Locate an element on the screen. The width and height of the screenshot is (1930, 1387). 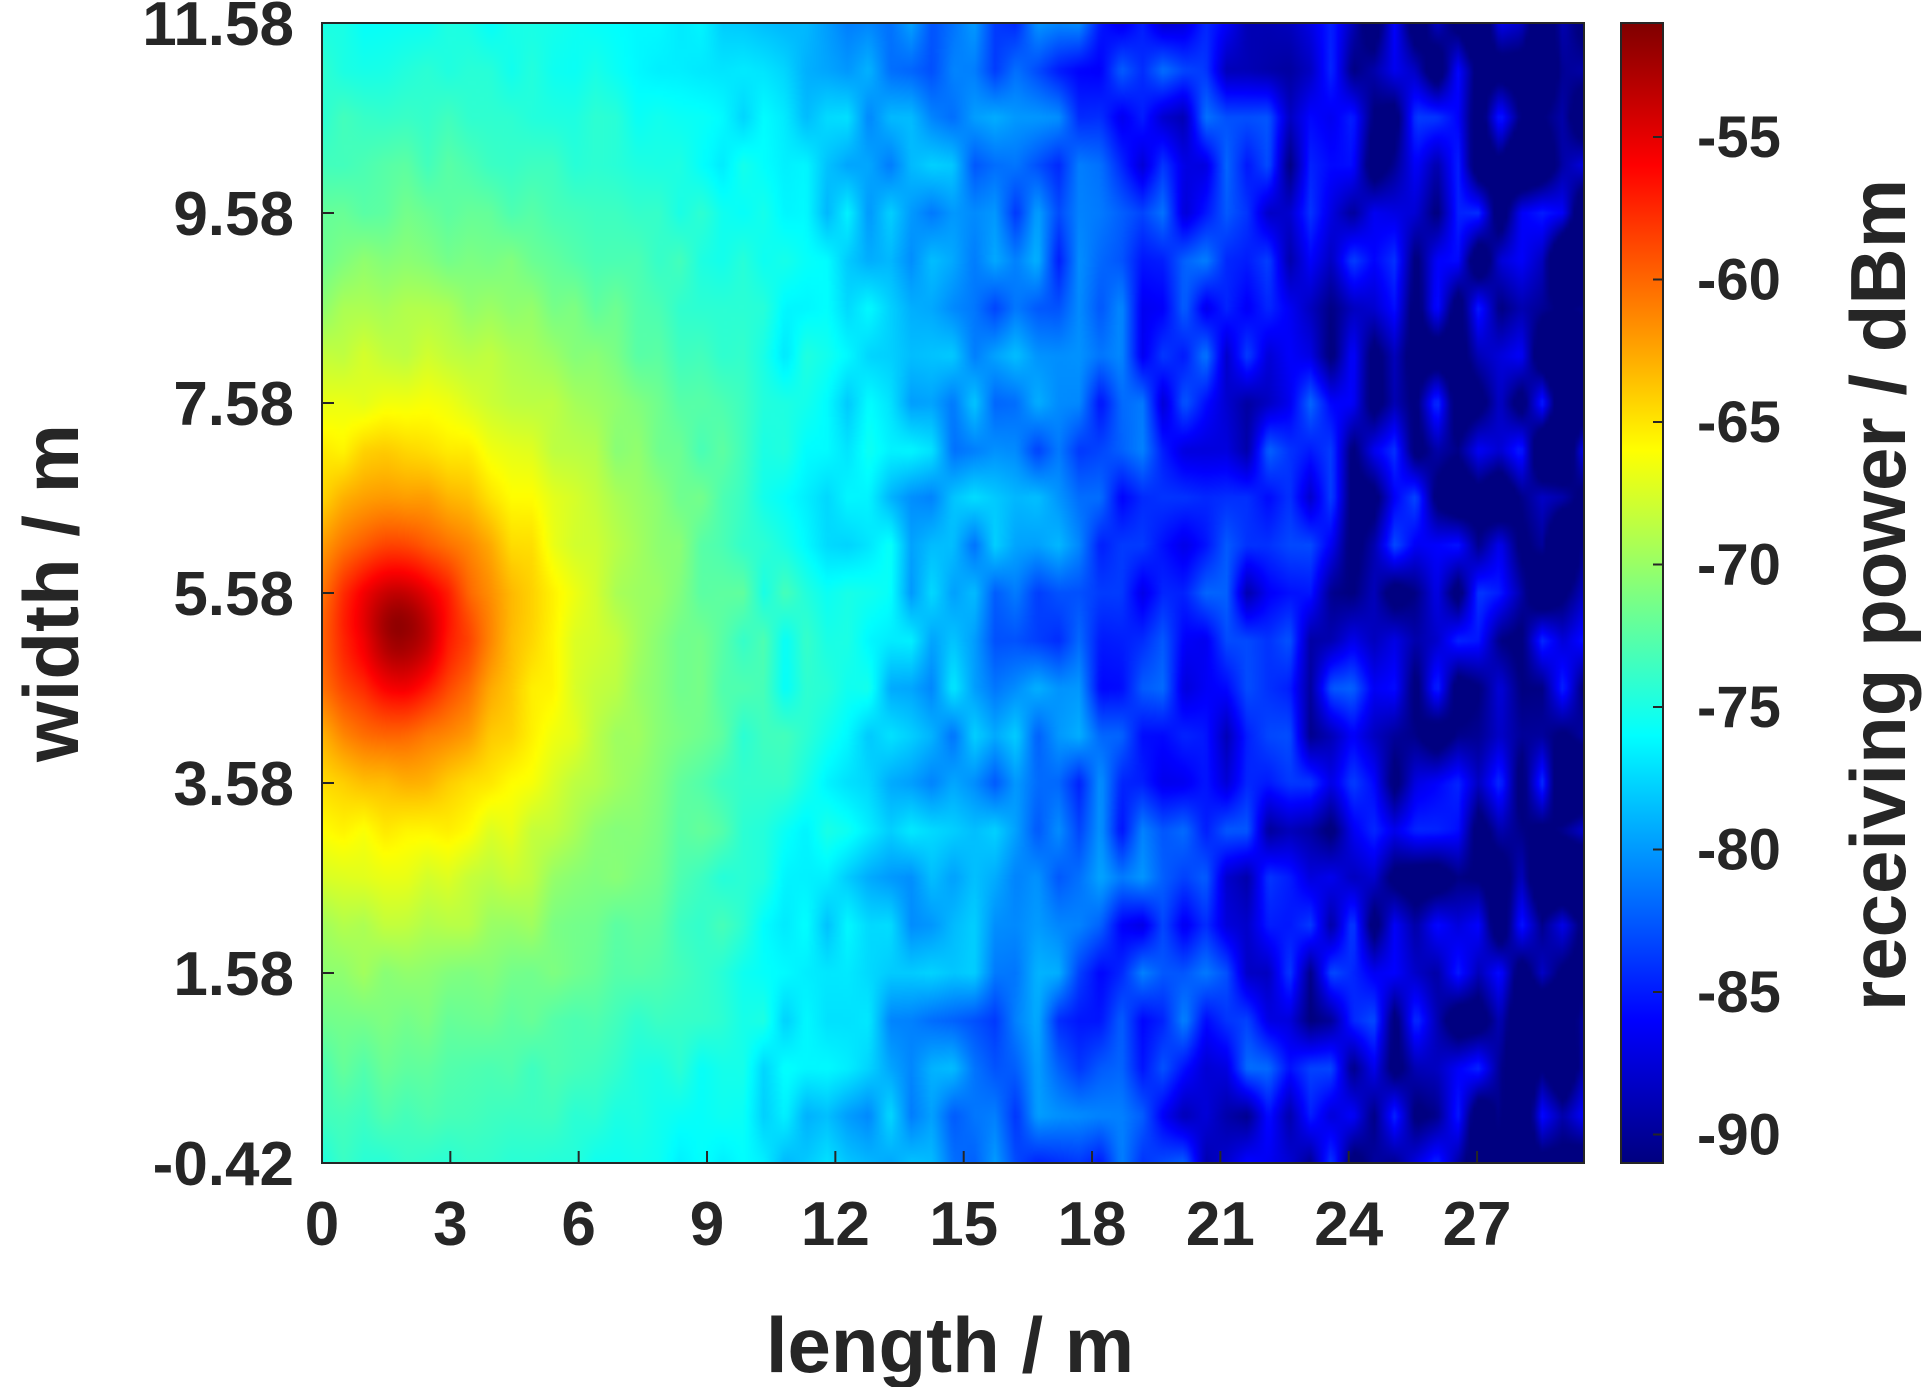
colorbar: -55 -60 -65 -70 -75 -80 -85 -90 is located at coordinates (1700, 595).